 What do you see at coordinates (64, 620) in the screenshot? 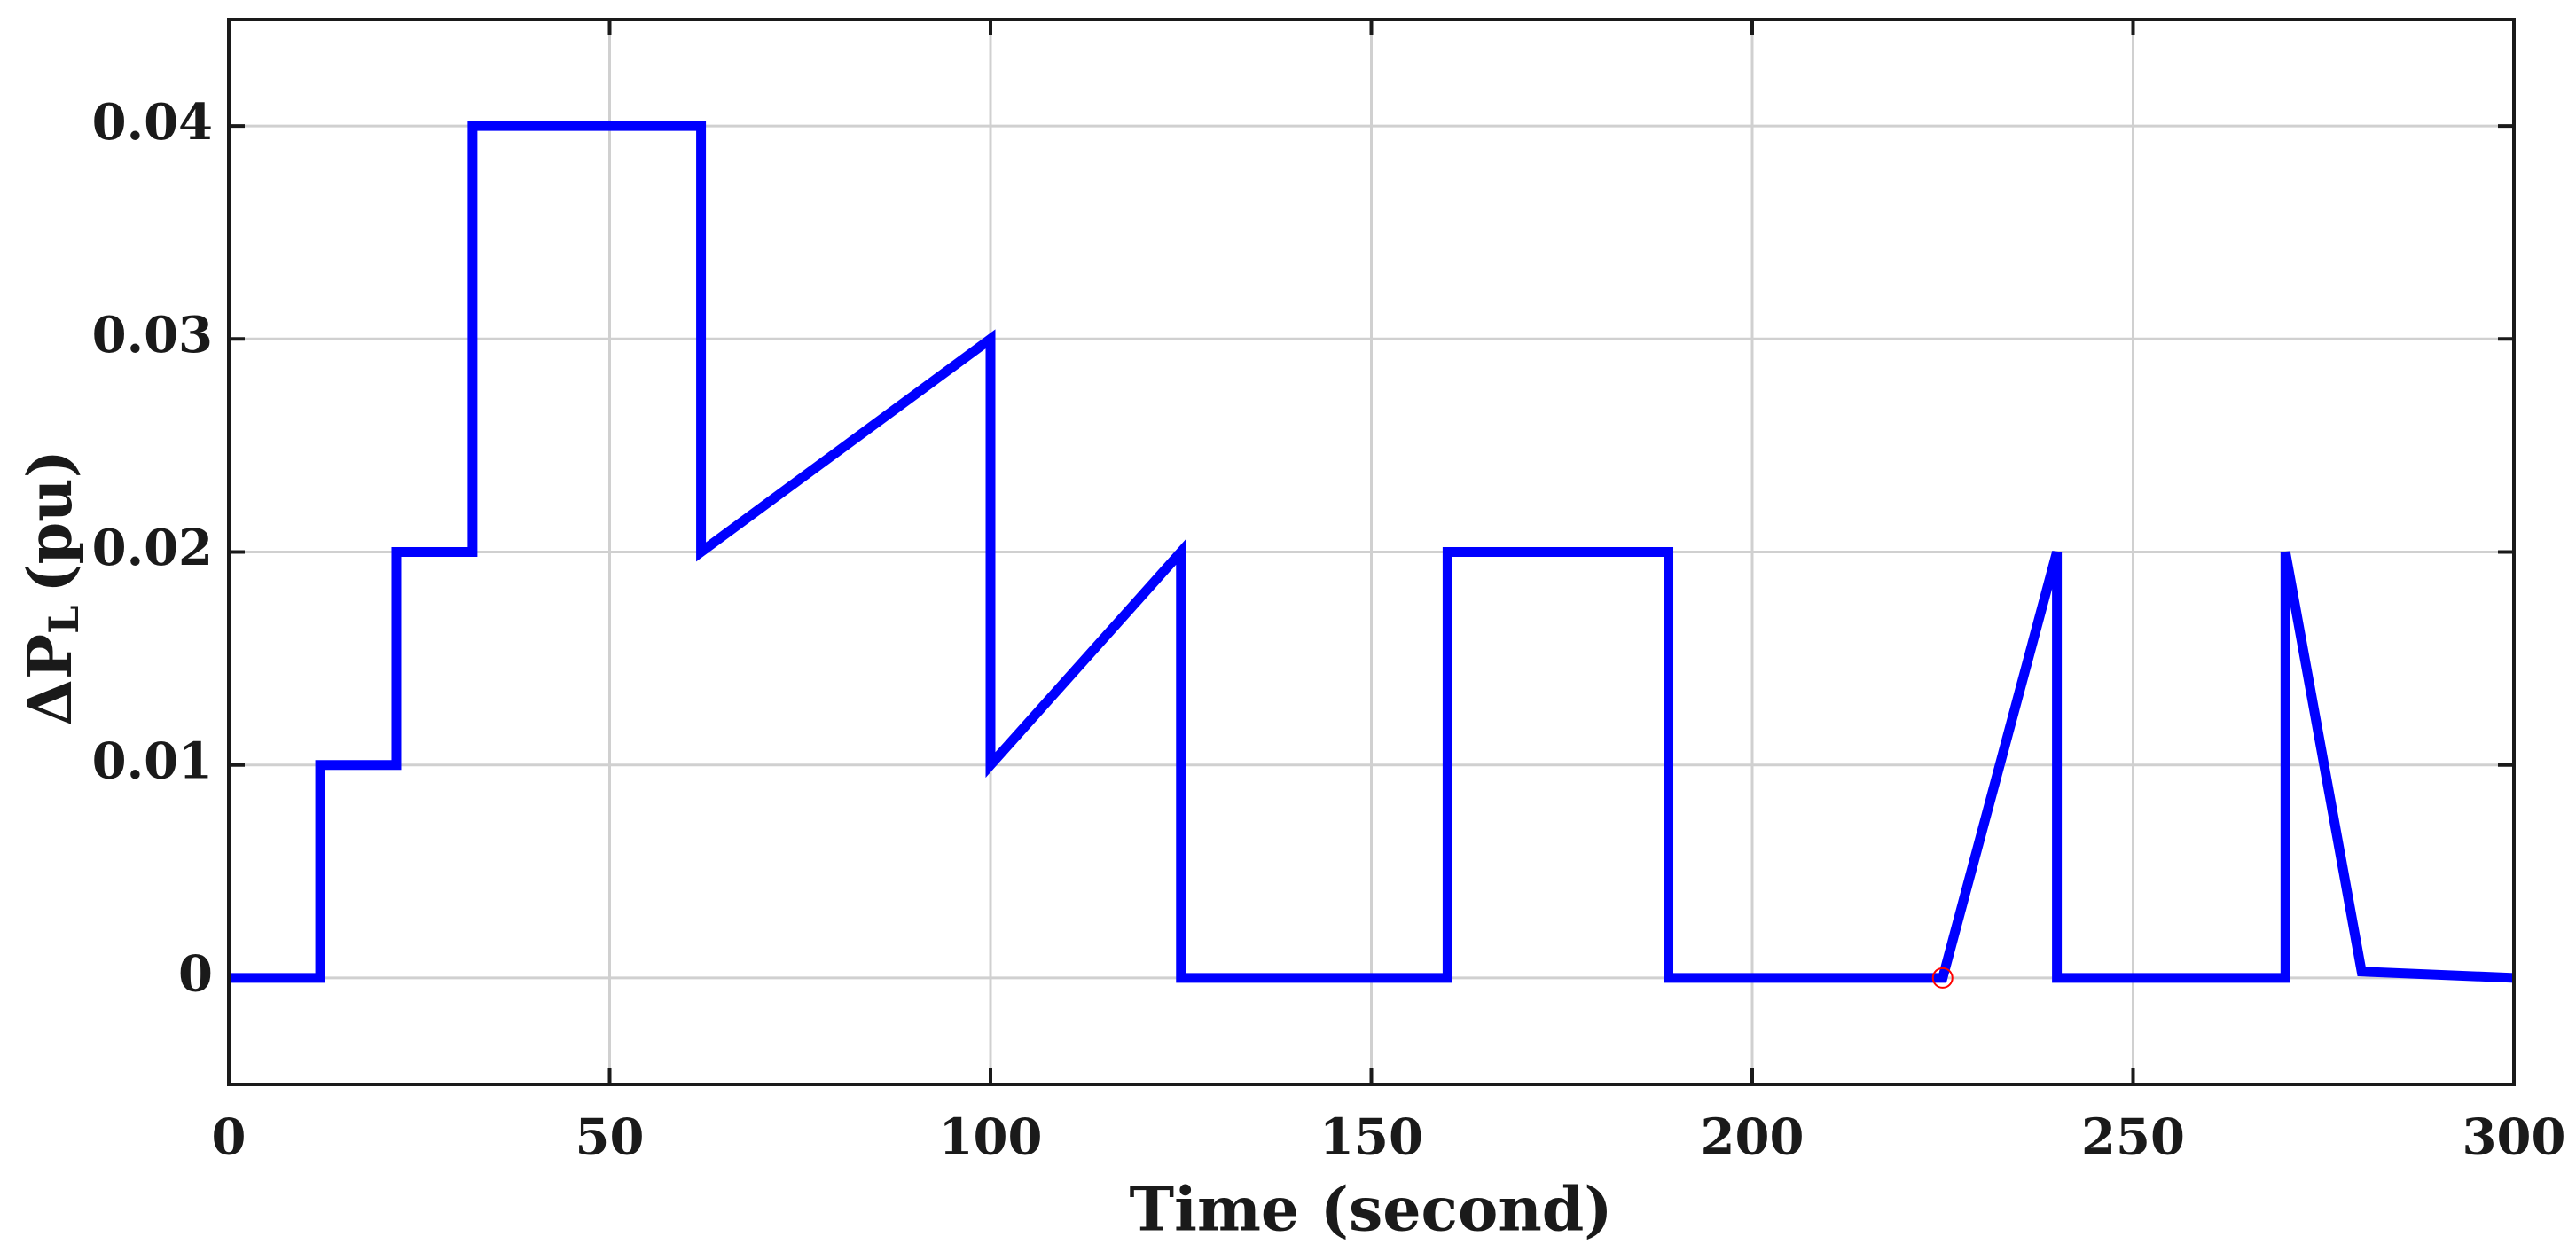
I see `y-label-sub: L` at bounding box center [64, 620].